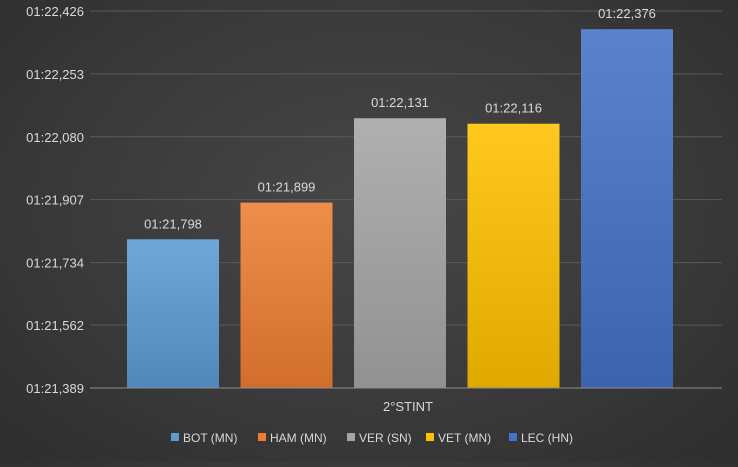 The height and width of the screenshot is (467, 738). I want to click on y-tick-label: 01:21,734, so click(55, 263).